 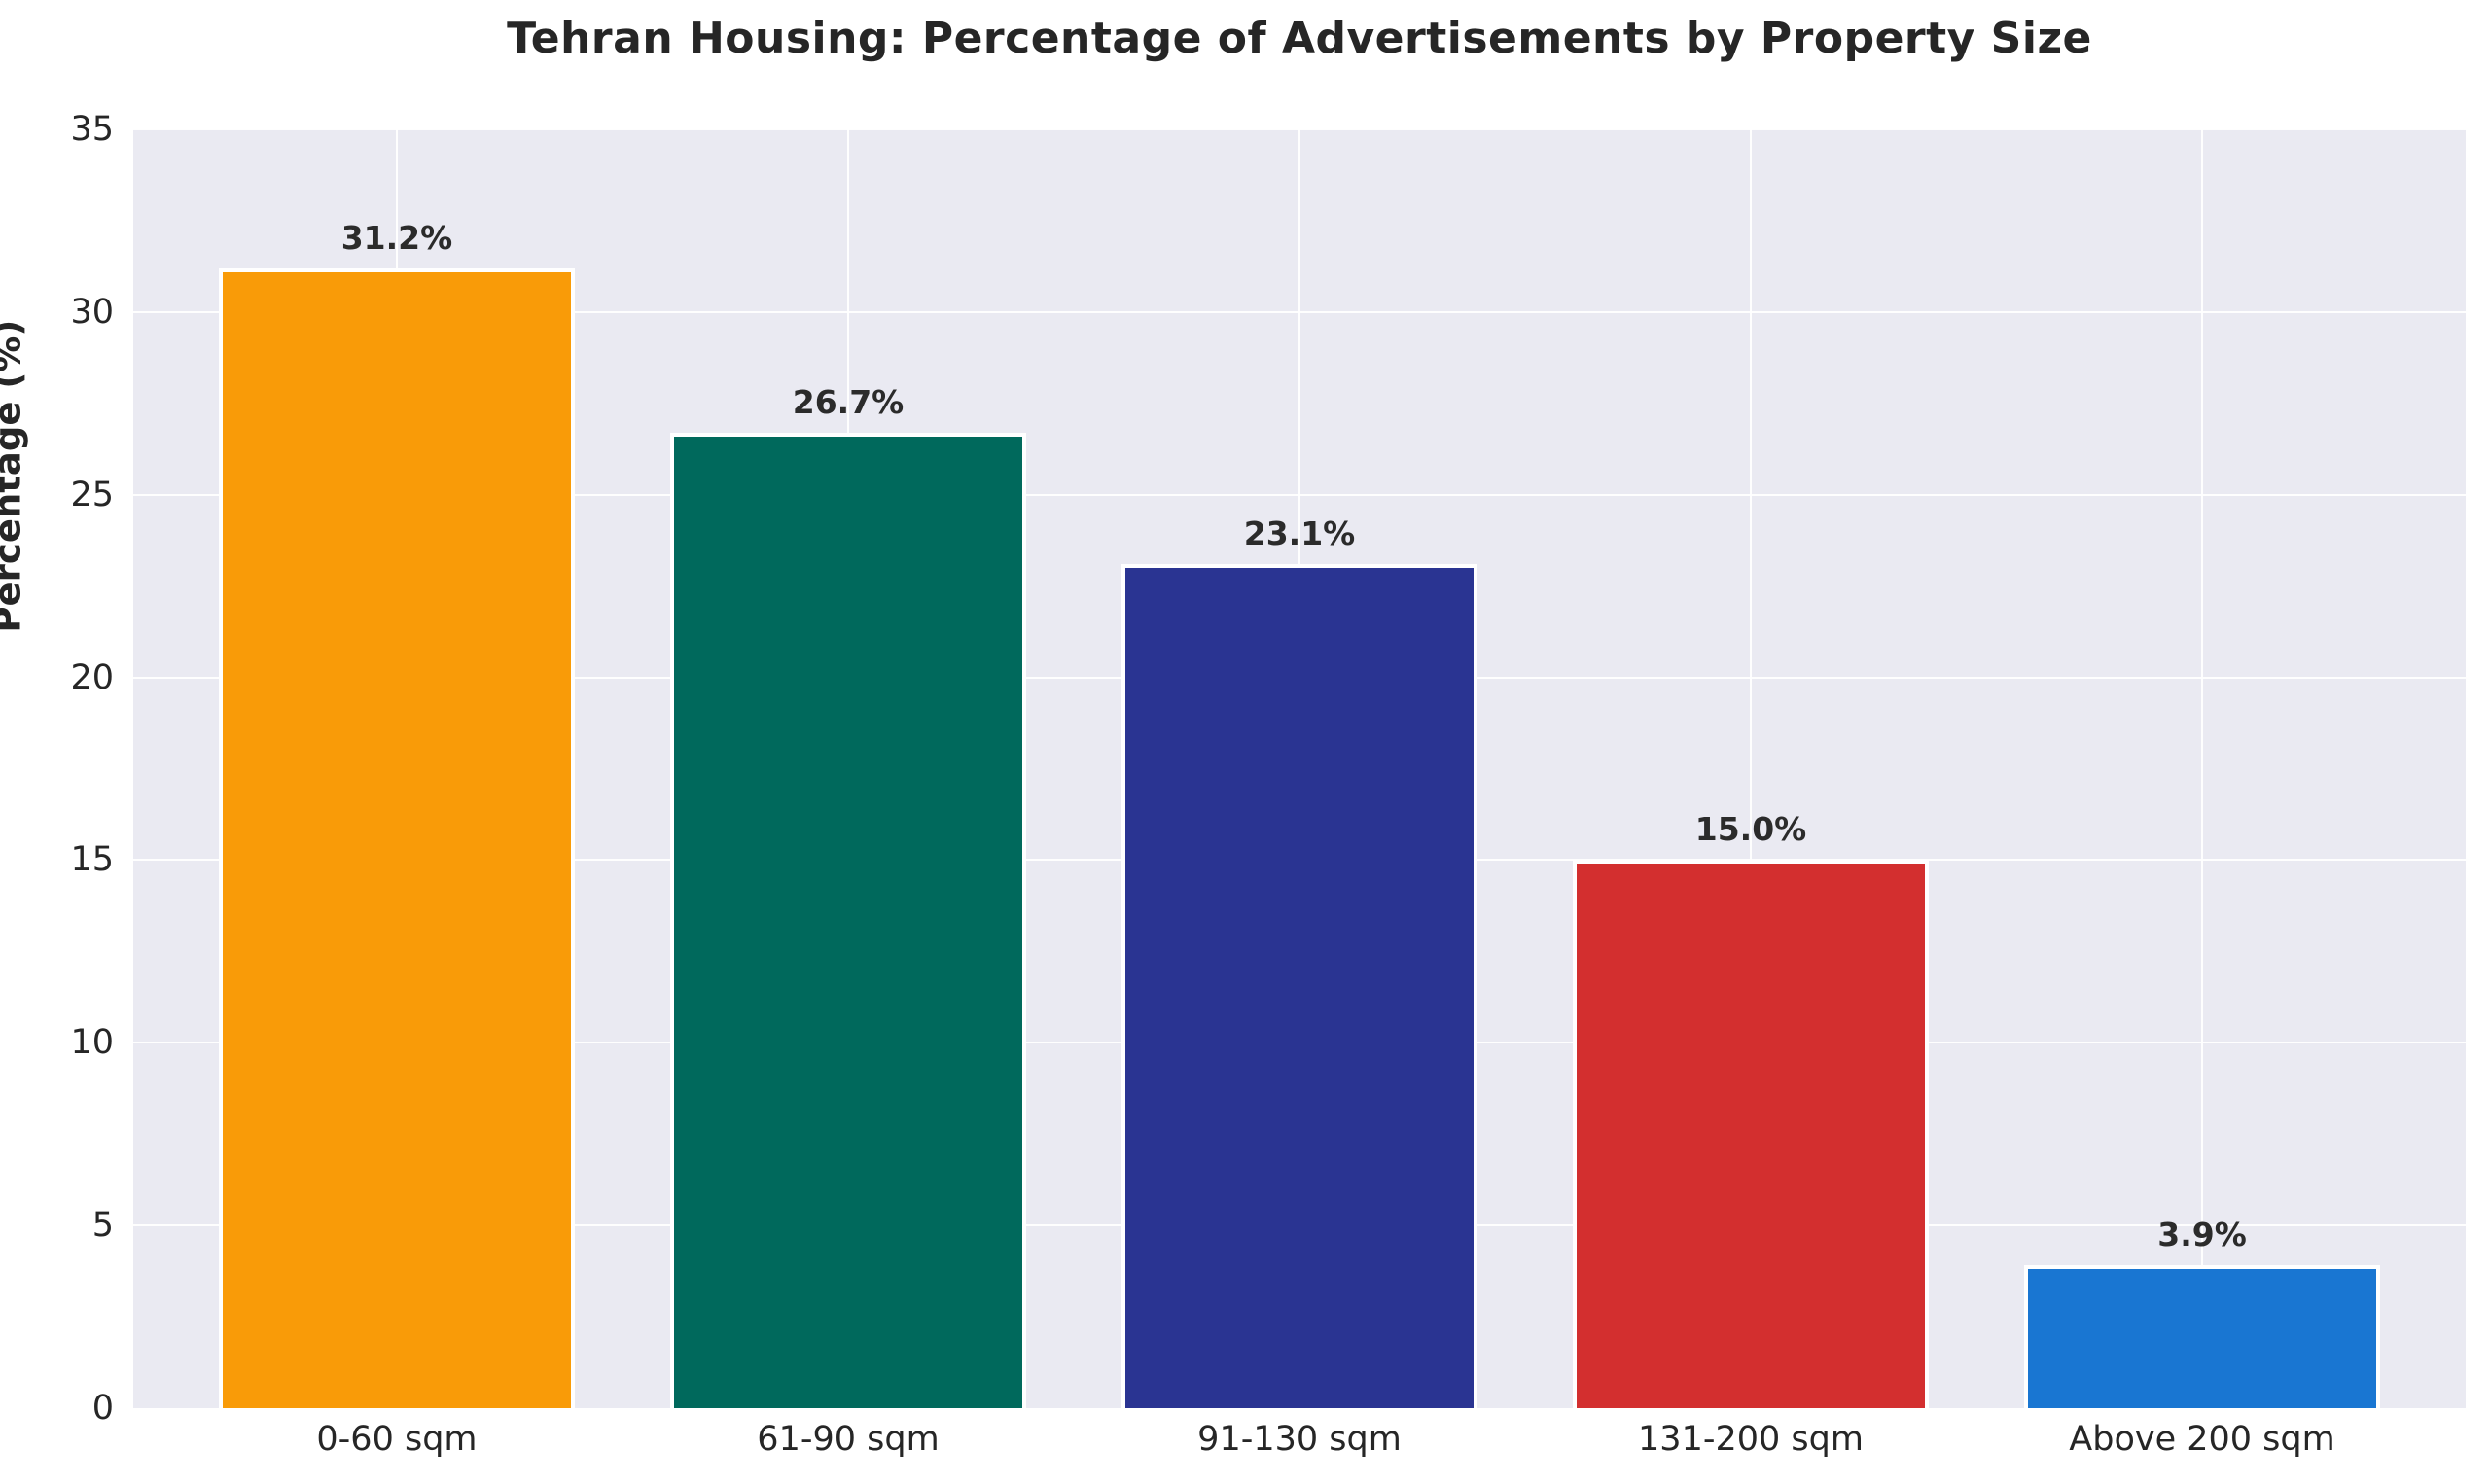 I want to click on x-tick-label: 61-90 sqm, so click(x=848, y=1440).